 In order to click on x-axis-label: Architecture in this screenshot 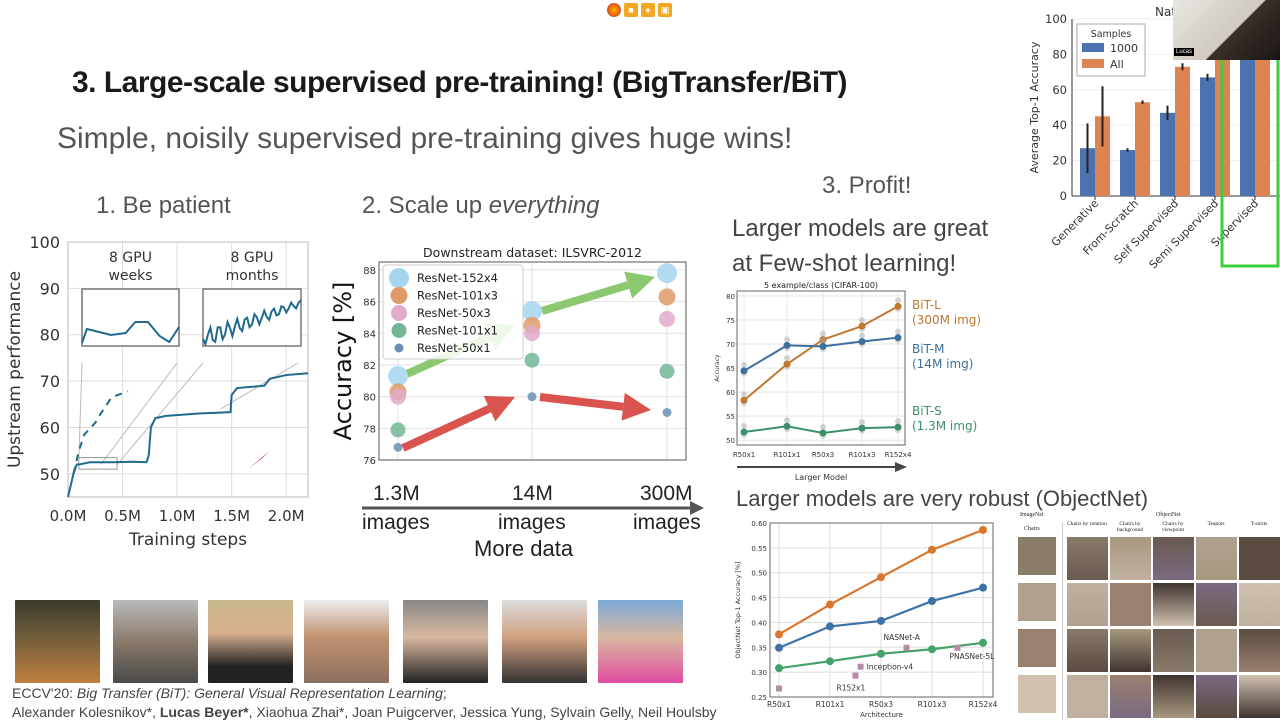, I will do `click(881, 715)`.